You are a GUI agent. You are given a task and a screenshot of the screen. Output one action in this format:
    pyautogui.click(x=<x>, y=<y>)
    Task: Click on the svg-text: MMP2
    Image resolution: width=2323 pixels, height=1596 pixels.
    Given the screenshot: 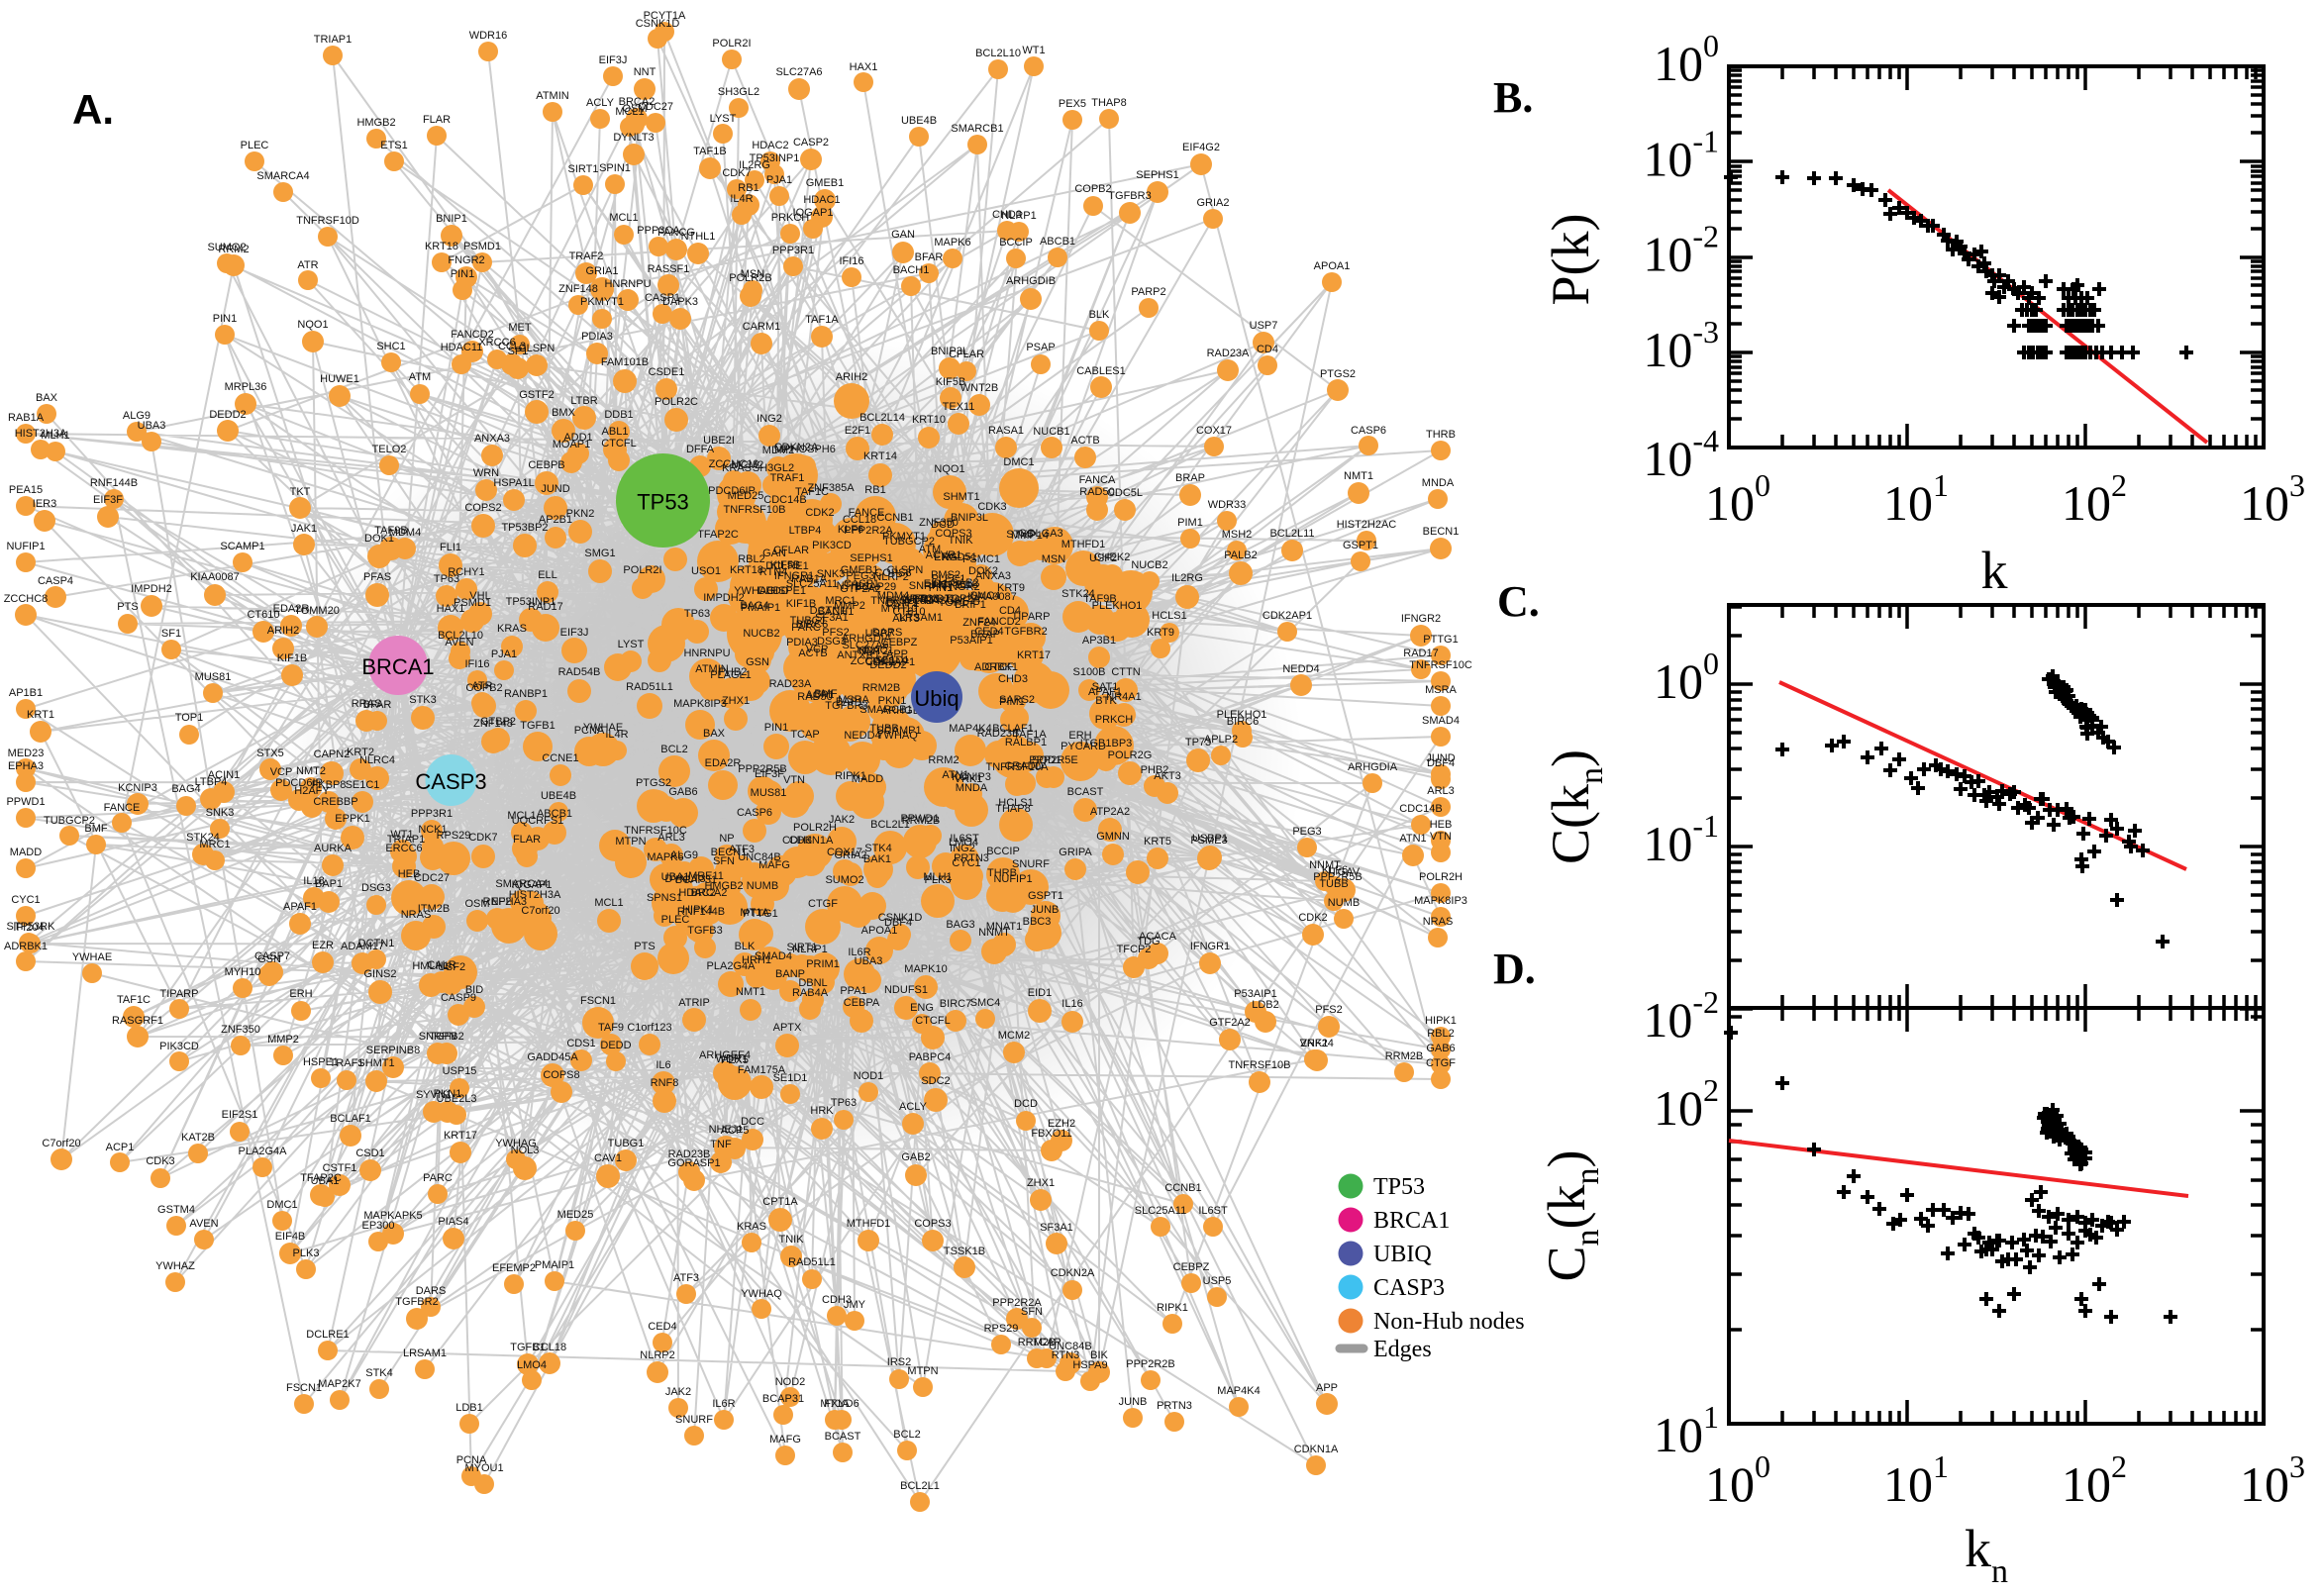 What is the action you would take?
    pyautogui.click(x=849, y=606)
    